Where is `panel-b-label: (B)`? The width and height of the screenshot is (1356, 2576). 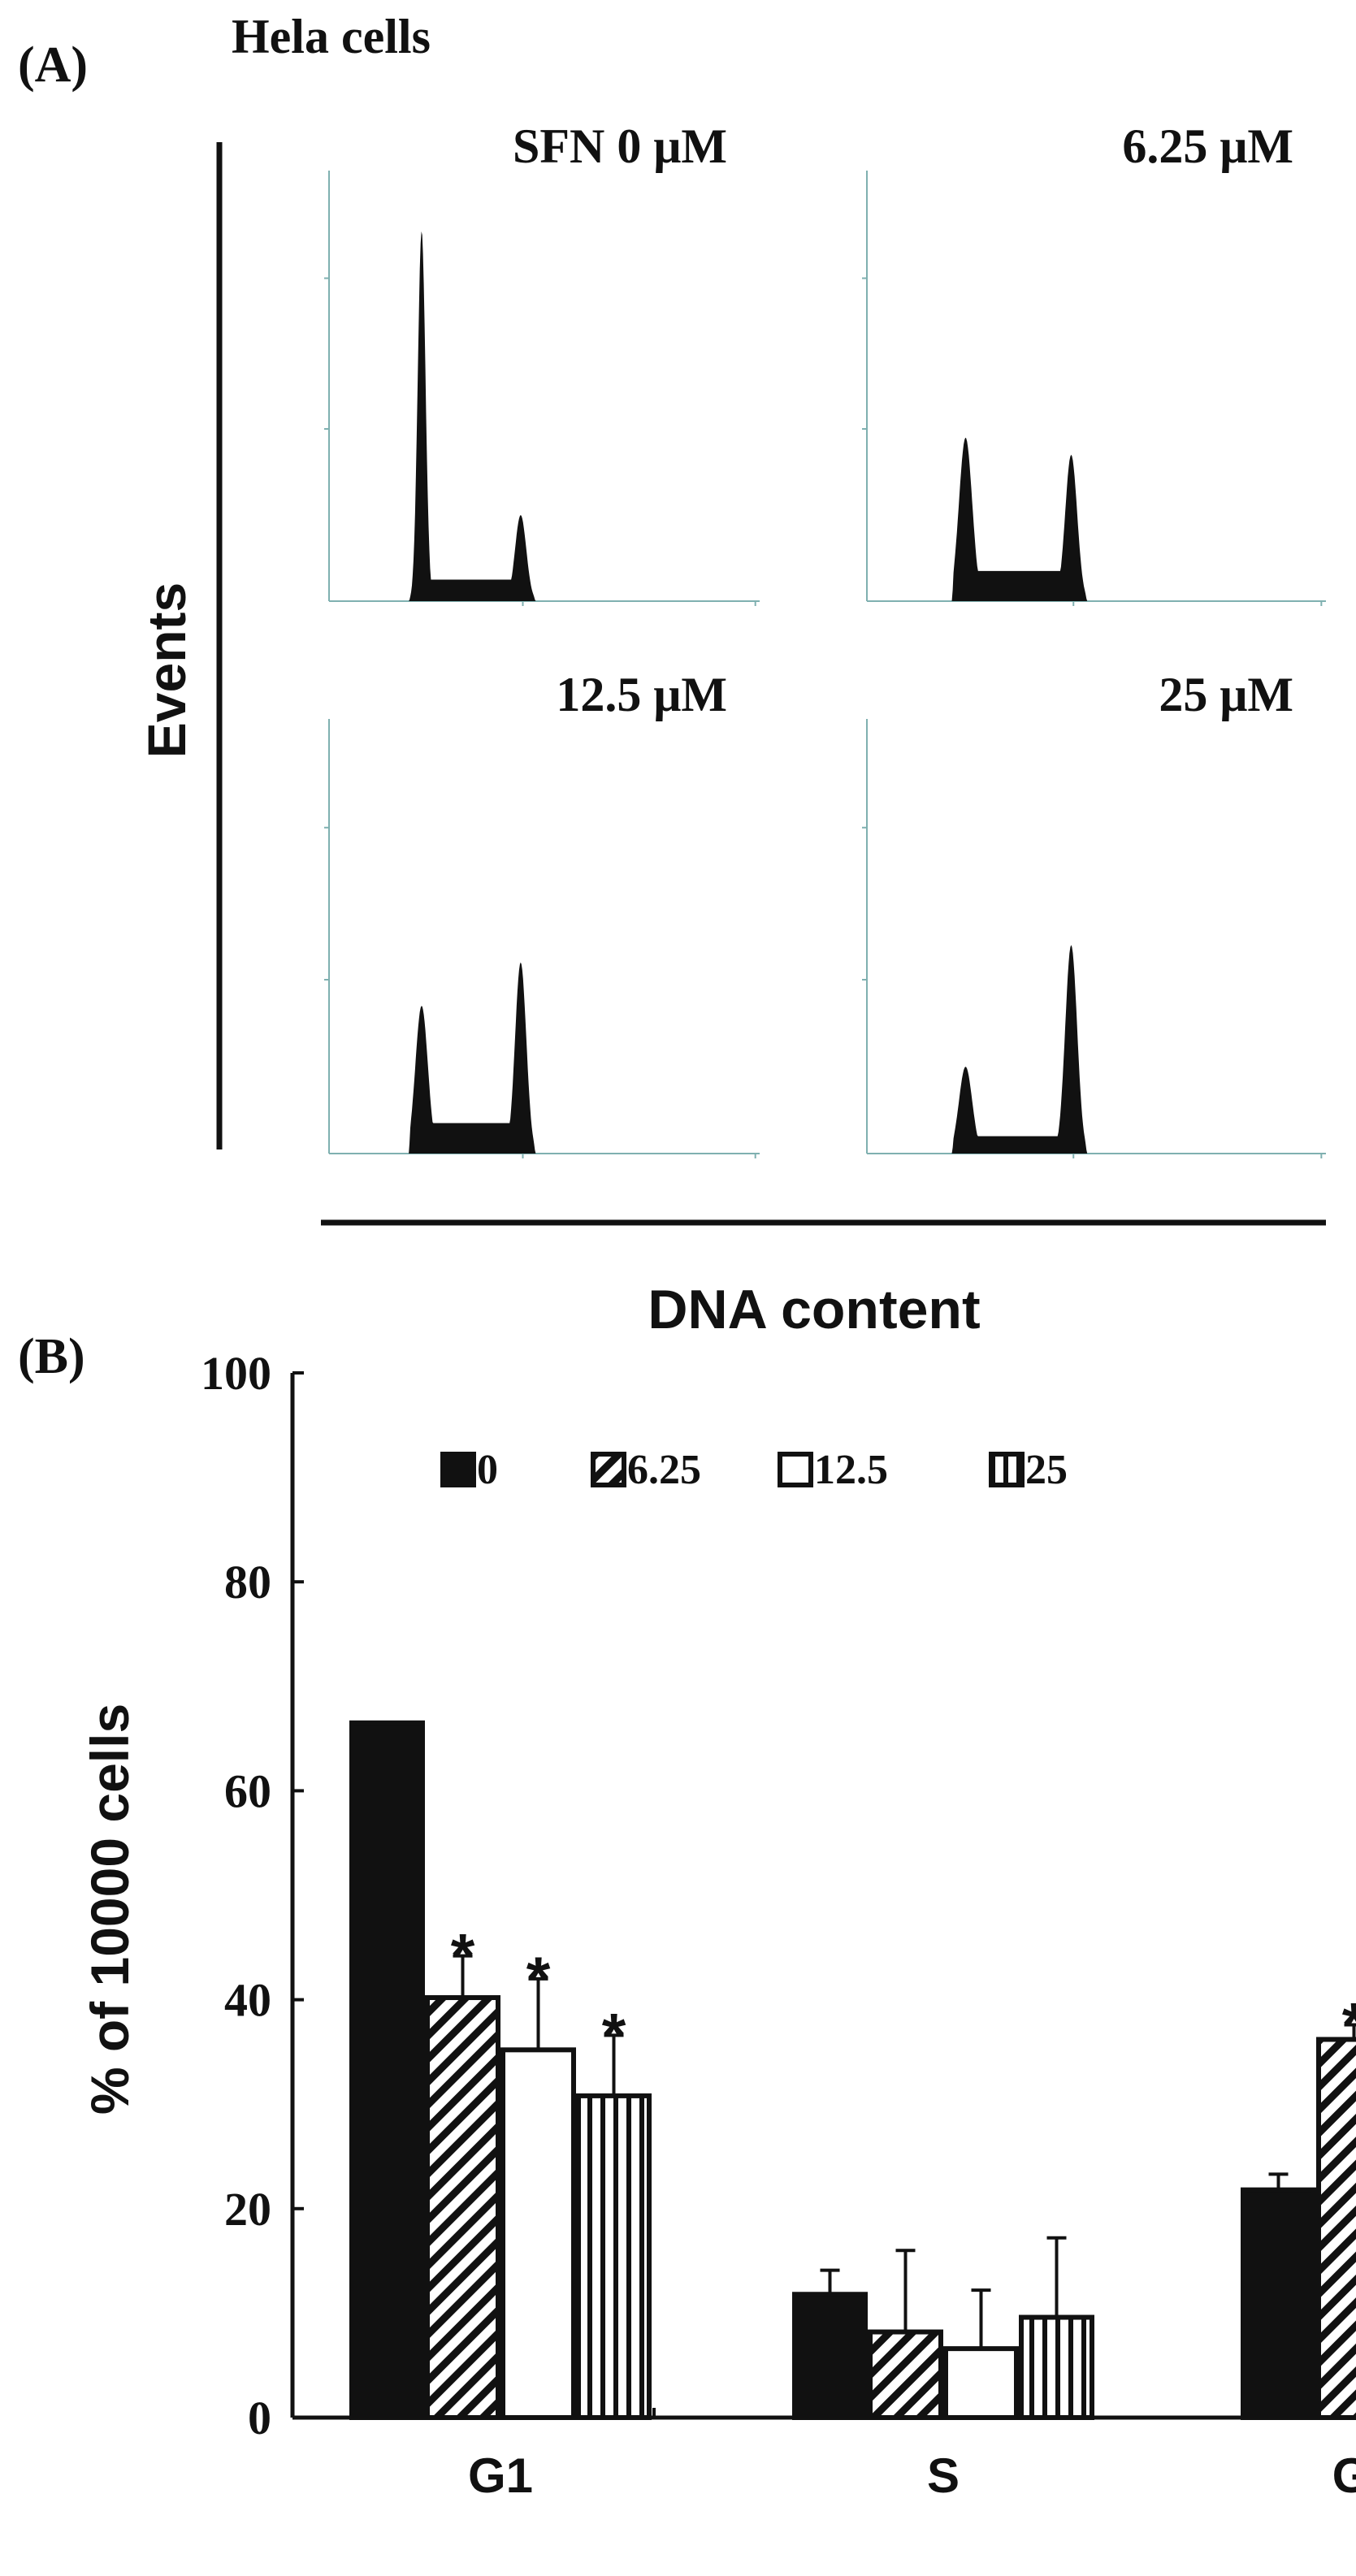
panel-b-label: (B) is located at coordinates (51, 1356).